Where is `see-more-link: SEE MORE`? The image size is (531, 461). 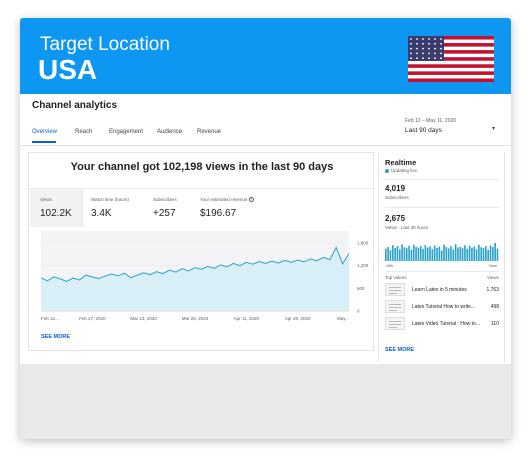
see-more-link: SEE MORE is located at coordinates (56, 337).